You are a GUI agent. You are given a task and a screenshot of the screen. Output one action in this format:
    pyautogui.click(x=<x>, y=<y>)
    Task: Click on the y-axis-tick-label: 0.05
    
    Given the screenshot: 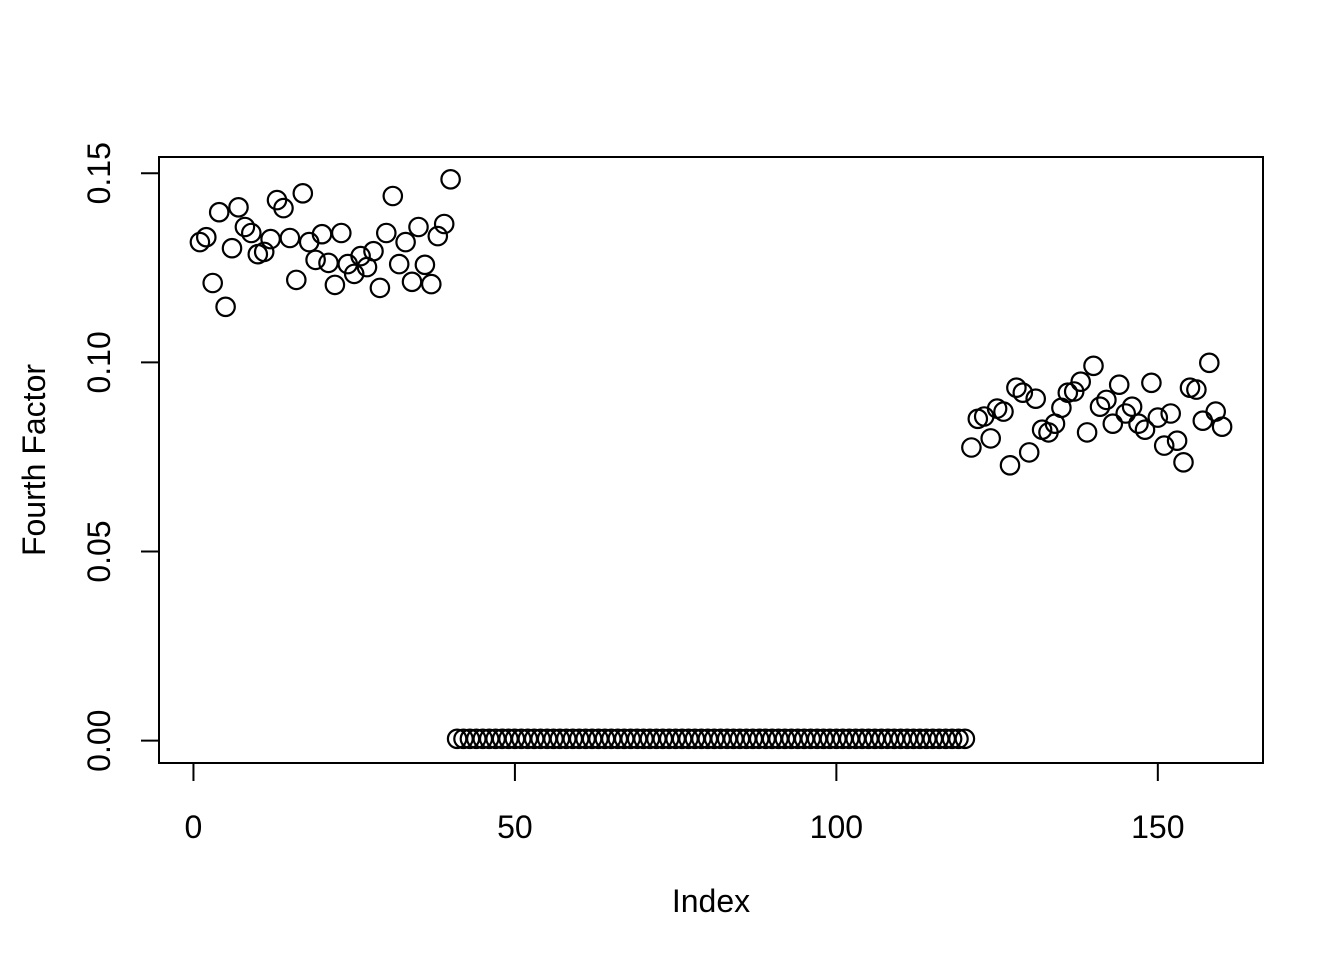 What is the action you would take?
    pyautogui.click(x=99, y=551)
    